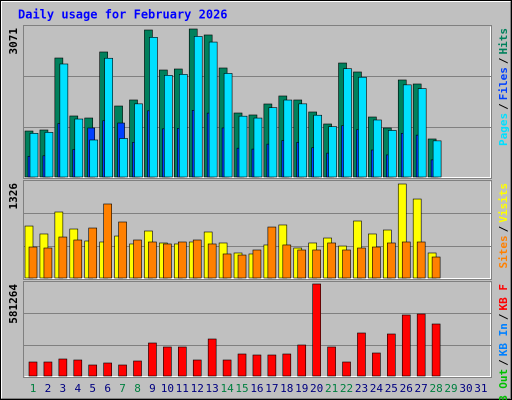  I want to click on legend-entry: Sites, so click(503, 251).